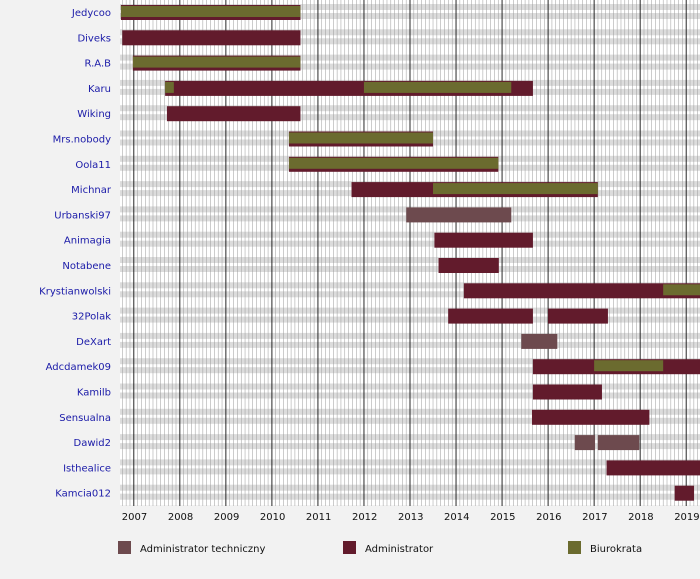 The image size is (700, 579). Describe the element at coordinates (94, 38) in the screenshot. I see `user-label: Diveks` at that location.